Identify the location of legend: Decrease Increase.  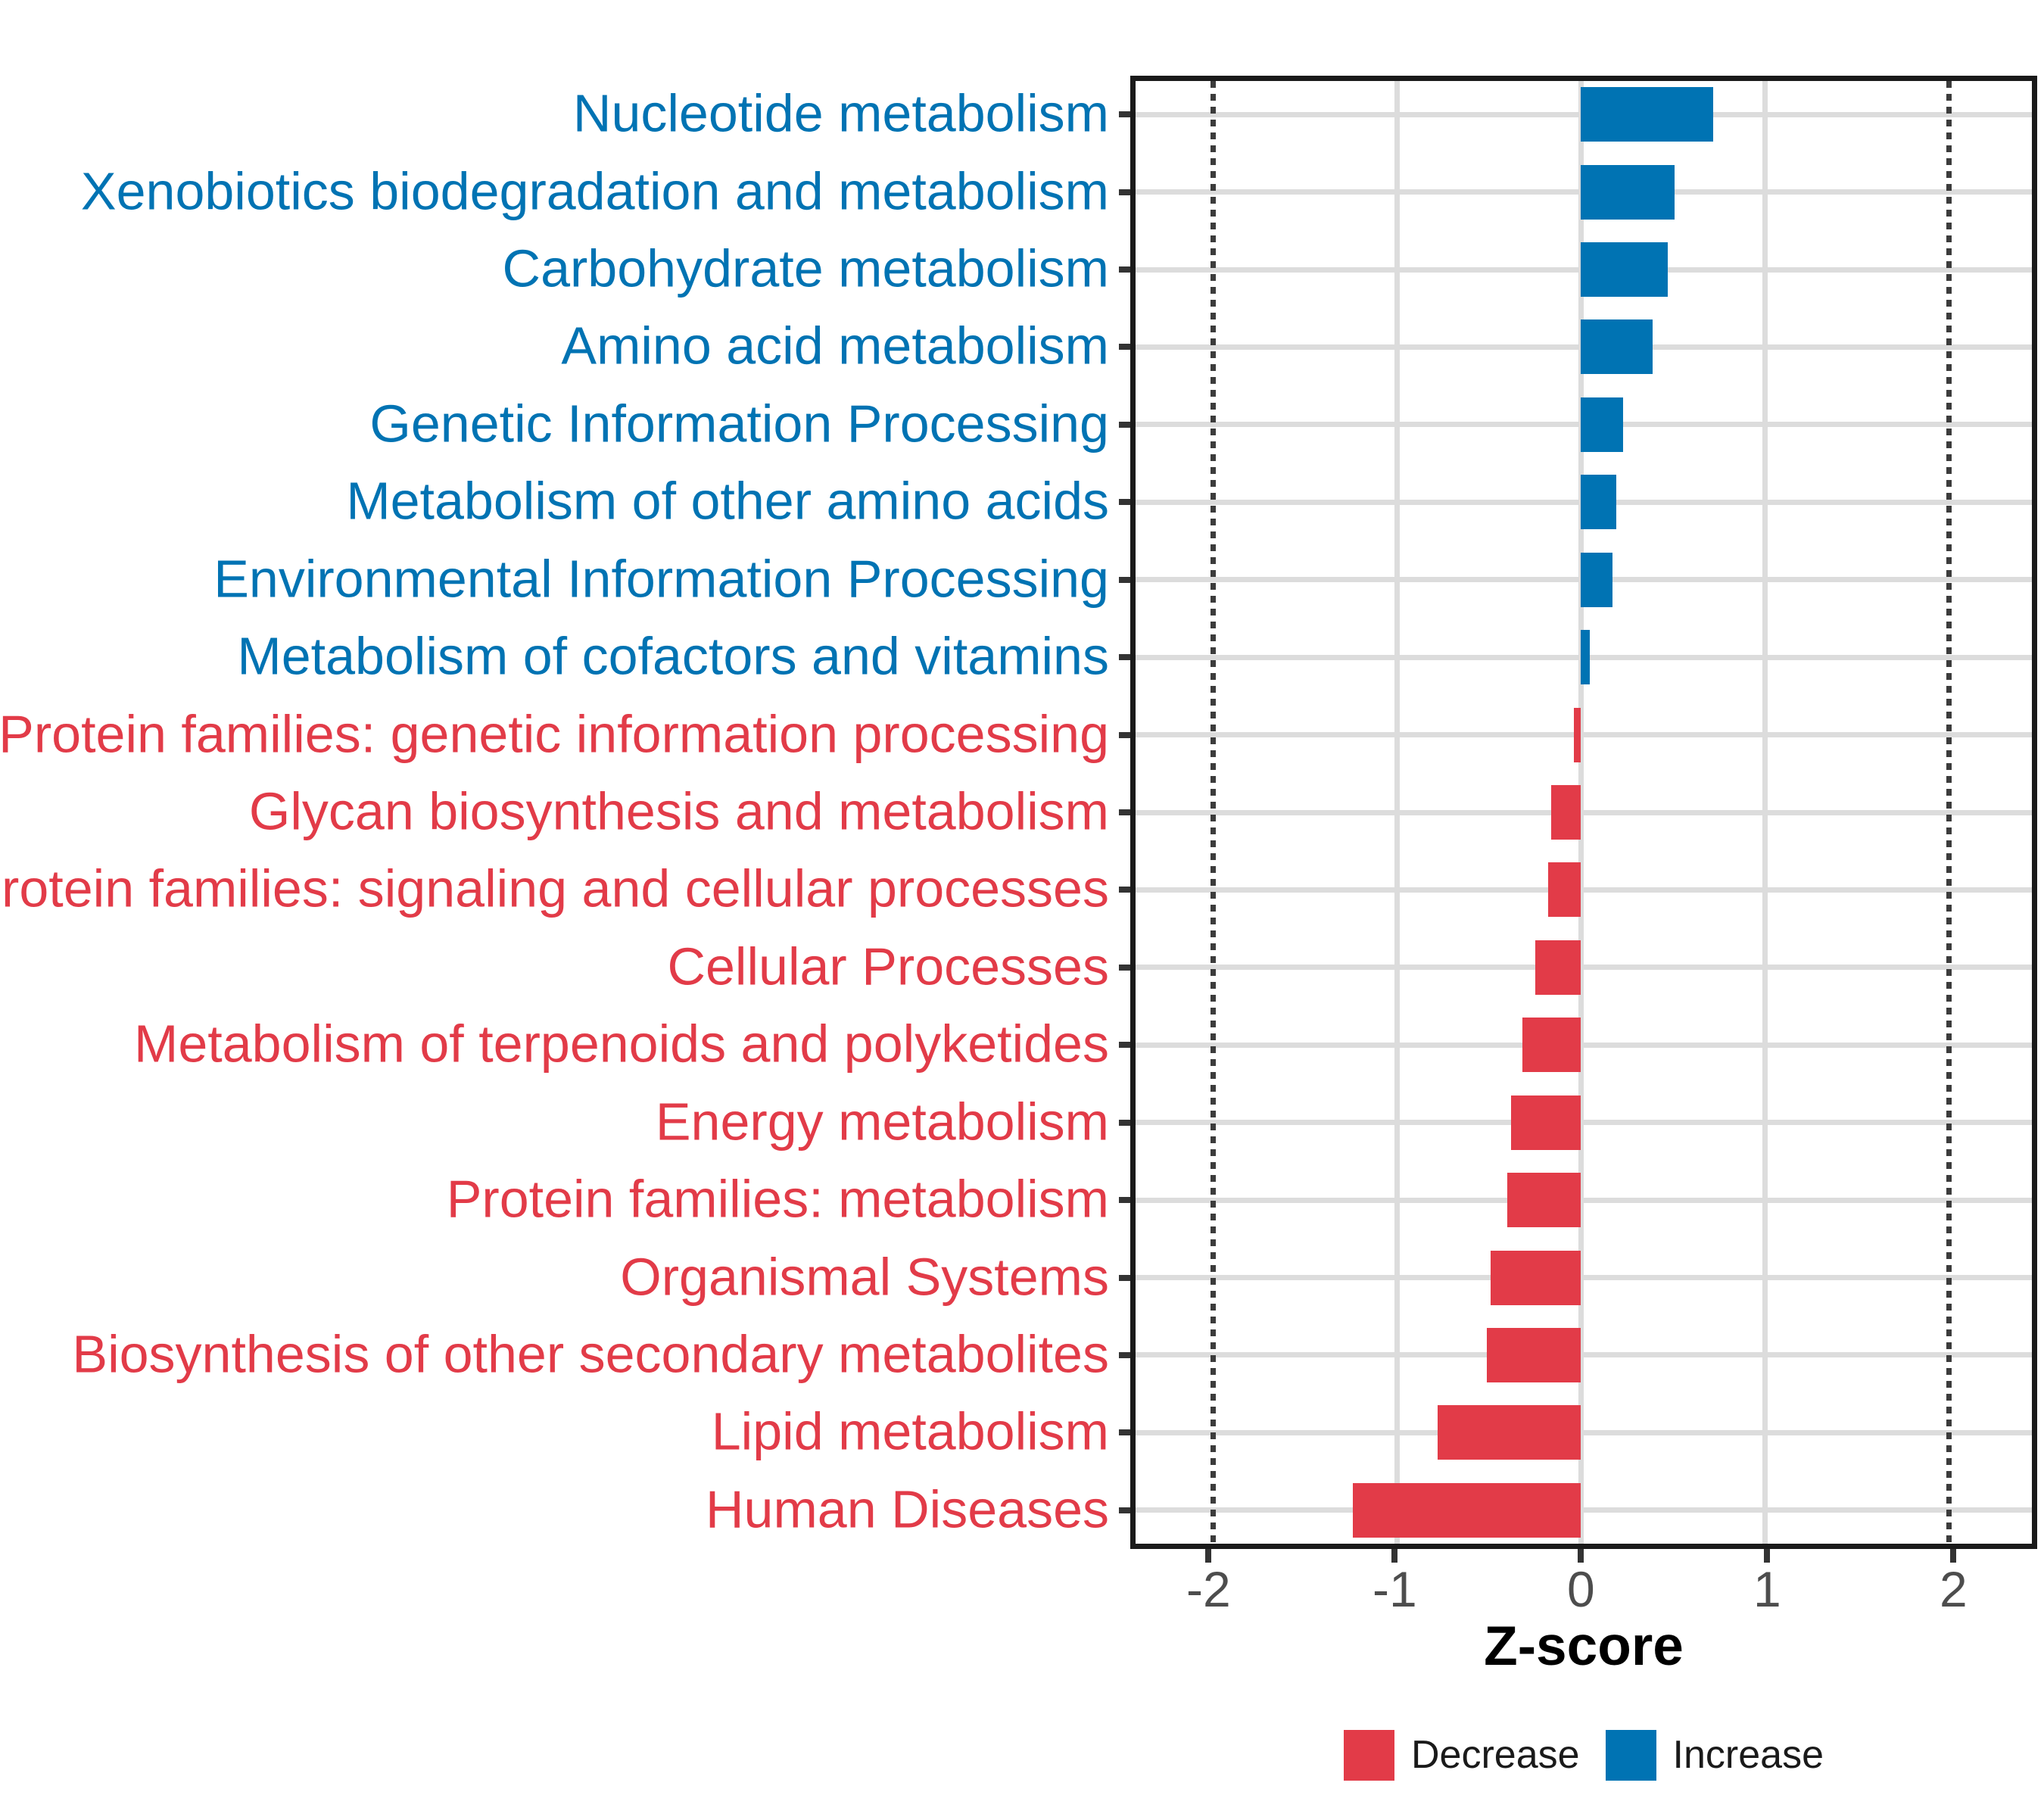
(1584, 1754).